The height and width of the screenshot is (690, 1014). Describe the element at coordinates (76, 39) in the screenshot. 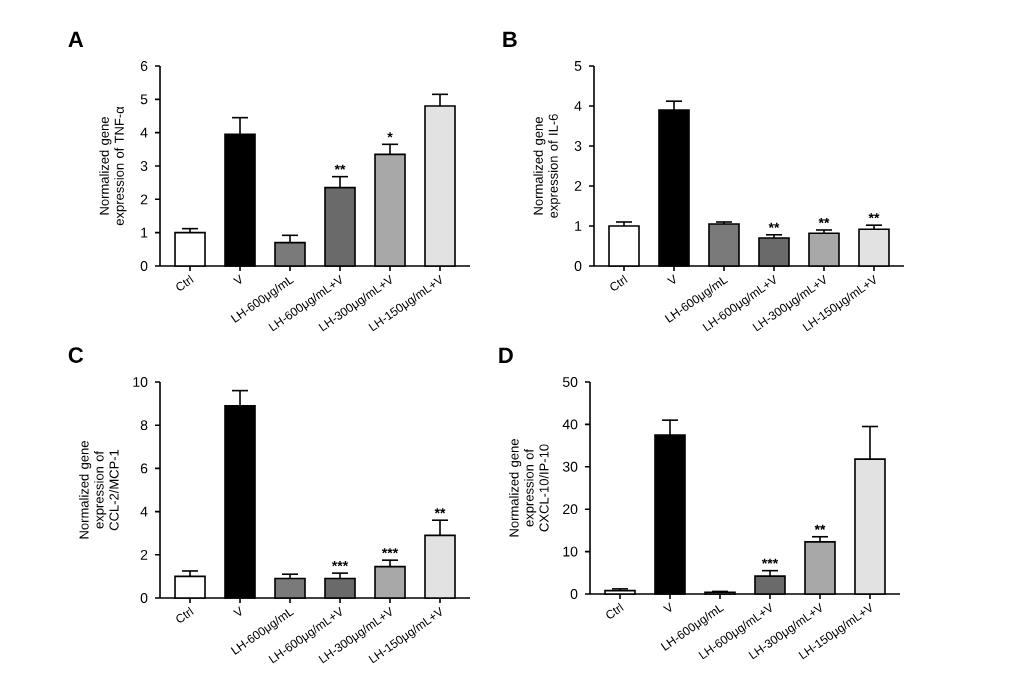

I see `chart-title: A` at that location.